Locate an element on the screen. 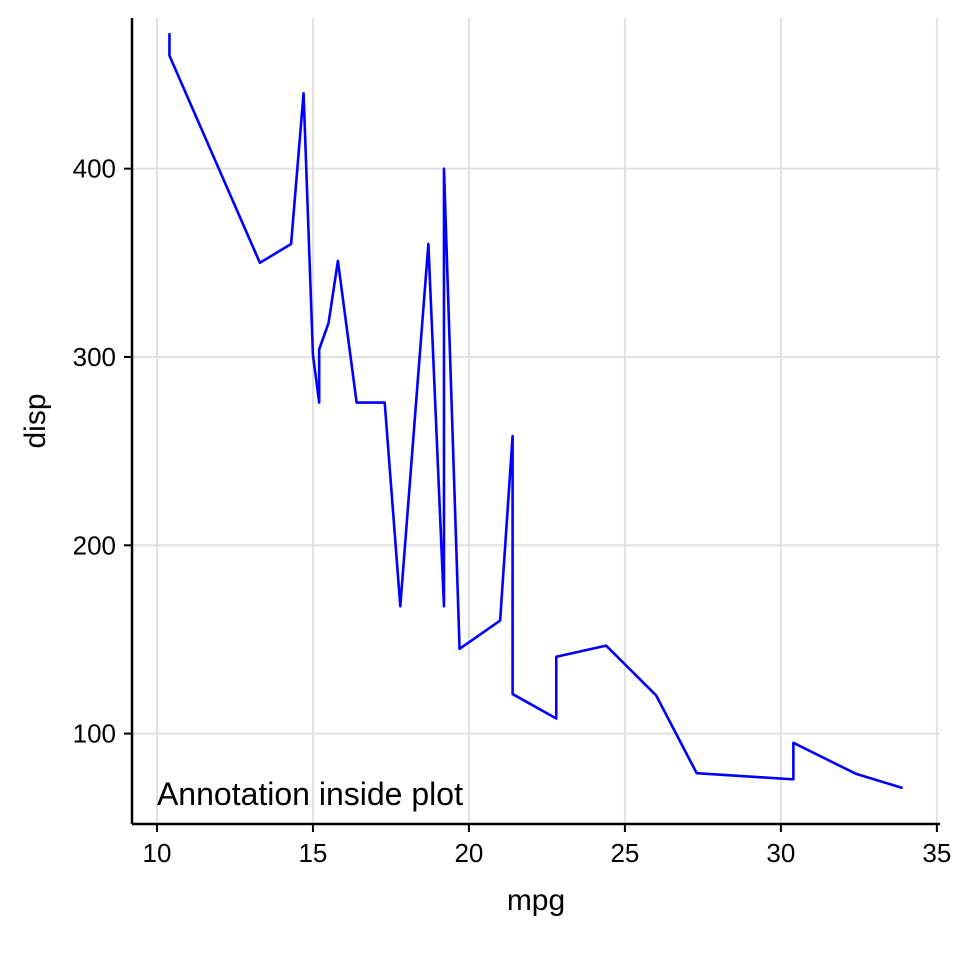 The image size is (960, 960). x-tick-label: 15 is located at coordinates (312, 853).